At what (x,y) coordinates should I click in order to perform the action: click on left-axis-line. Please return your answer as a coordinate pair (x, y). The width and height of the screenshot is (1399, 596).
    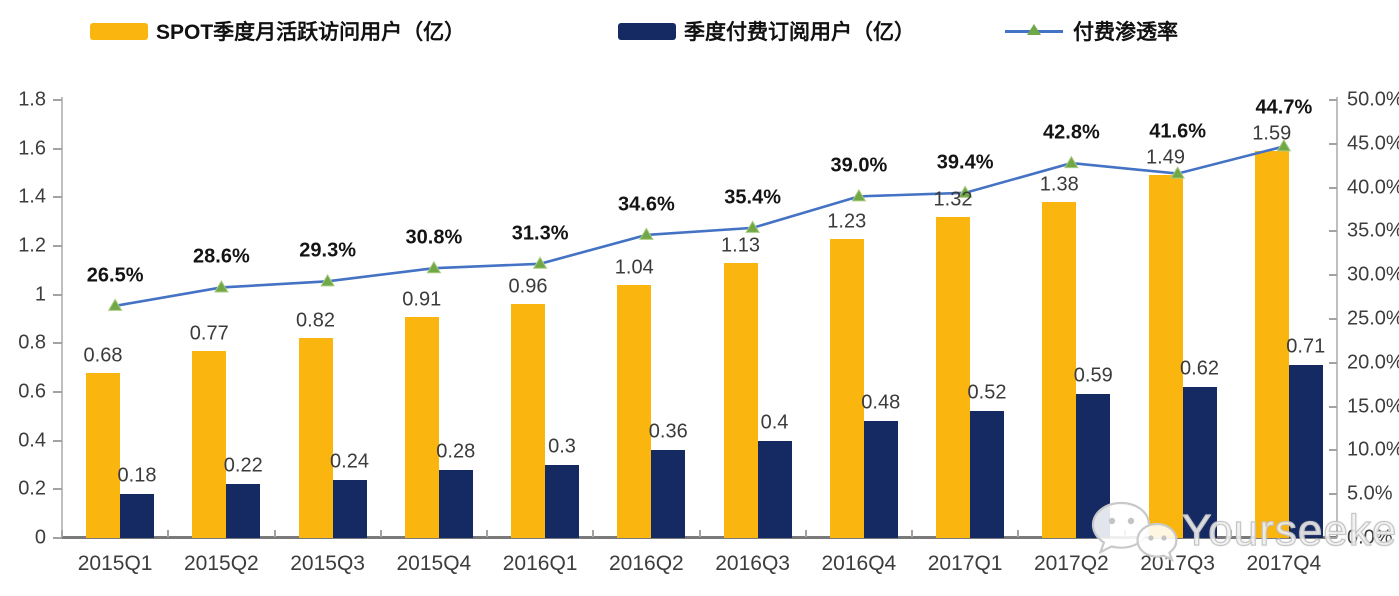
    Looking at the image, I should click on (62, 317).